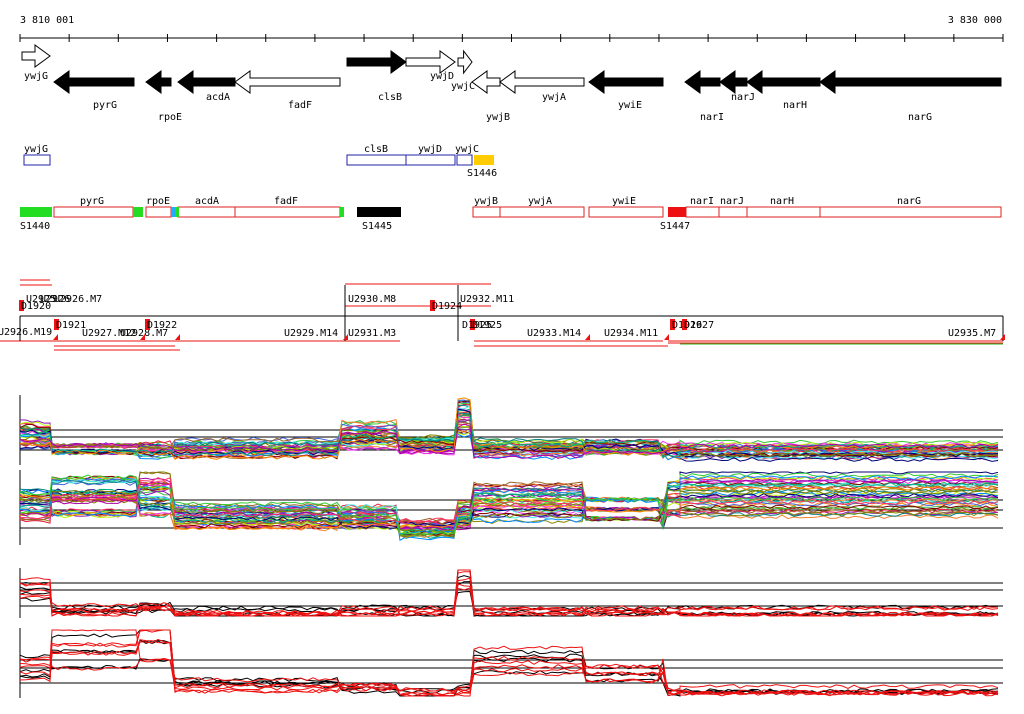 Image resolution: width=1024 pixels, height=714 pixels. What do you see at coordinates (78, 299) in the screenshot?
I see `transcript-overlap-label: U2926.M7` at bounding box center [78, 299].